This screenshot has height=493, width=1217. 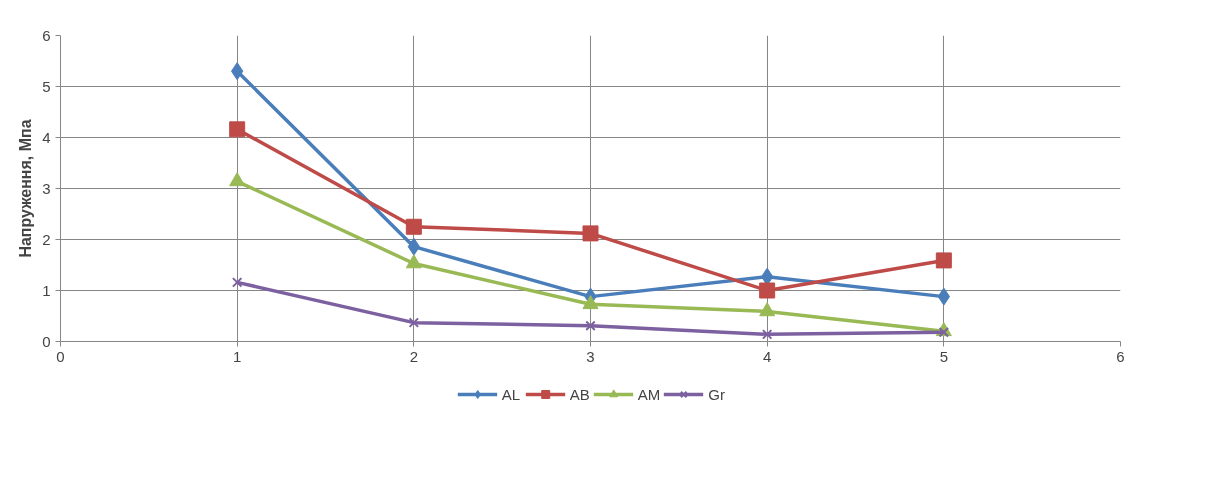 What do you see at coordinates (46, 35) in the screenshot?
I see `y-tick-label: 6` at bounding box center [46, 35].